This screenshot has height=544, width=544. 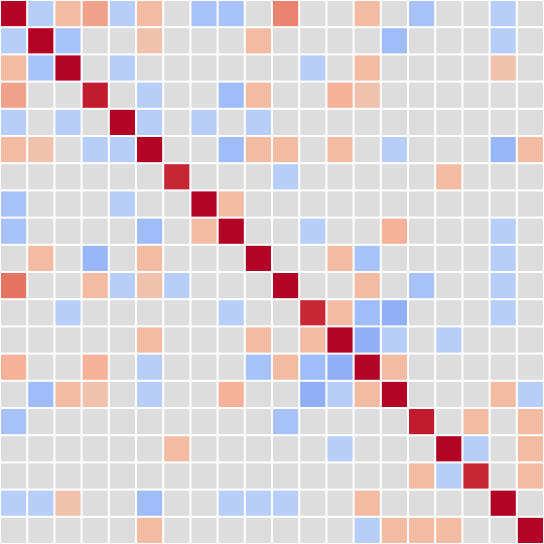 I want to click on heatmap-cell-r6-c10, so click(x=286, y=177).